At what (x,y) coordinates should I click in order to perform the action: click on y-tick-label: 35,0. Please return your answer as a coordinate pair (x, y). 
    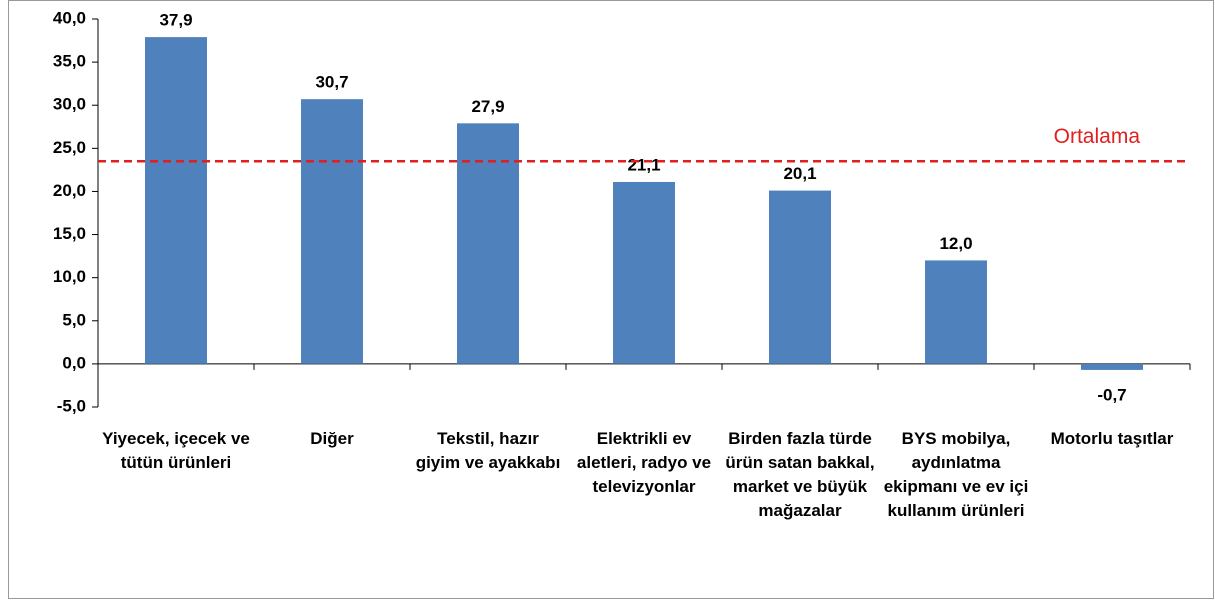
    Looking at the image, I should click on (69, 61).